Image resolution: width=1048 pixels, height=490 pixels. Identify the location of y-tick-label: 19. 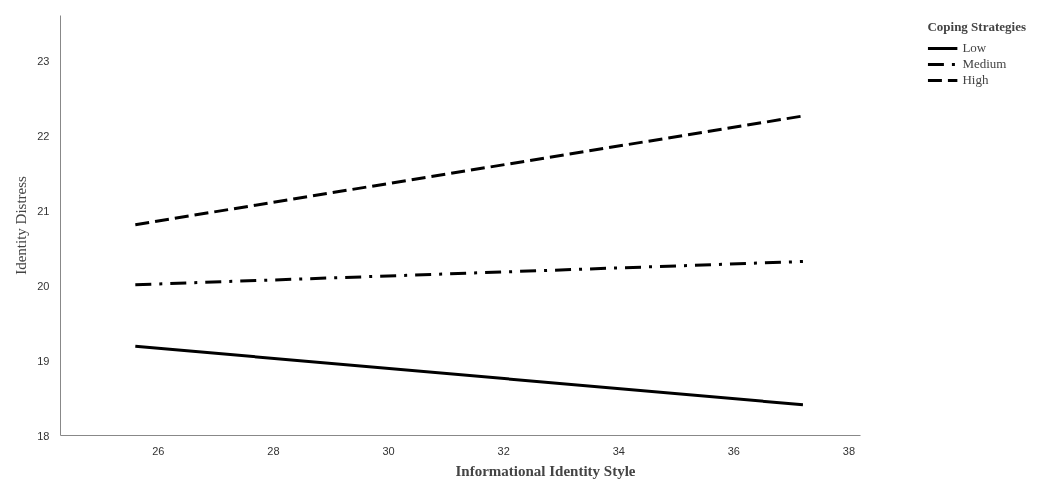
(43, 360).